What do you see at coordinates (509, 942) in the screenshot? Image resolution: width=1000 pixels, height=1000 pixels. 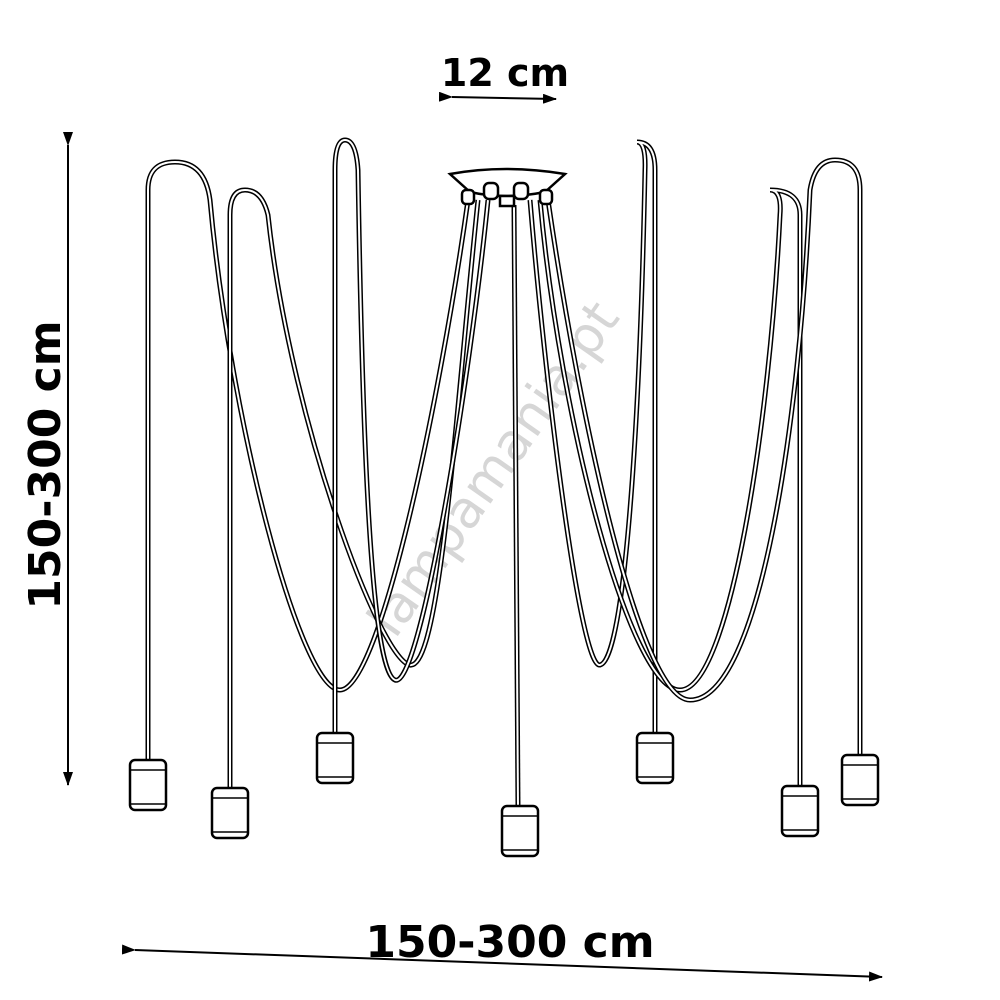 I see `width-label: 150-300 cm` at bounding box center [509, 942].